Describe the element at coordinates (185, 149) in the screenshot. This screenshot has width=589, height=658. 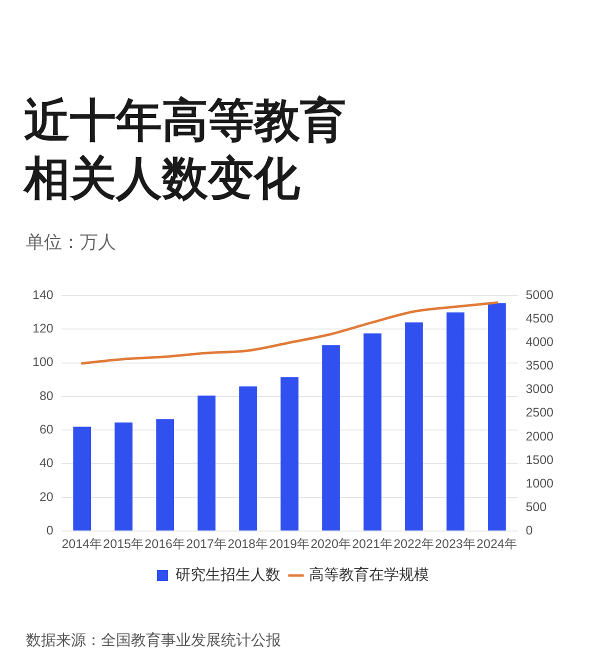
I see `chart-title: 近十年高等教育相关人数变化` at that location.